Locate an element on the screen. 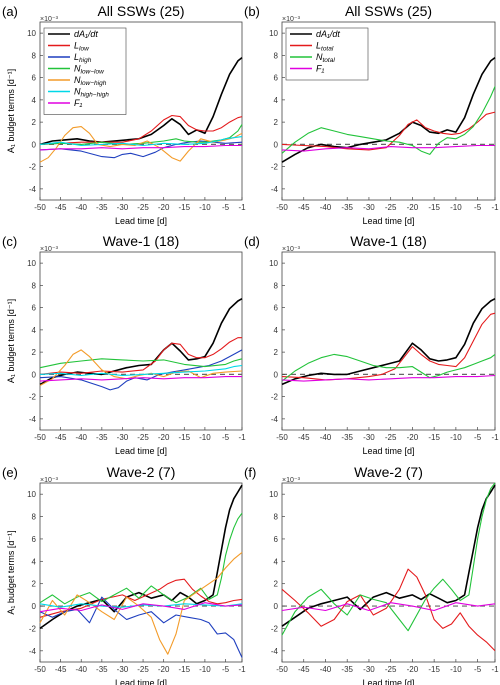 The height and width of the screenshot is (685, 500). legend-label: Llow is located at coordinates (82, 47).